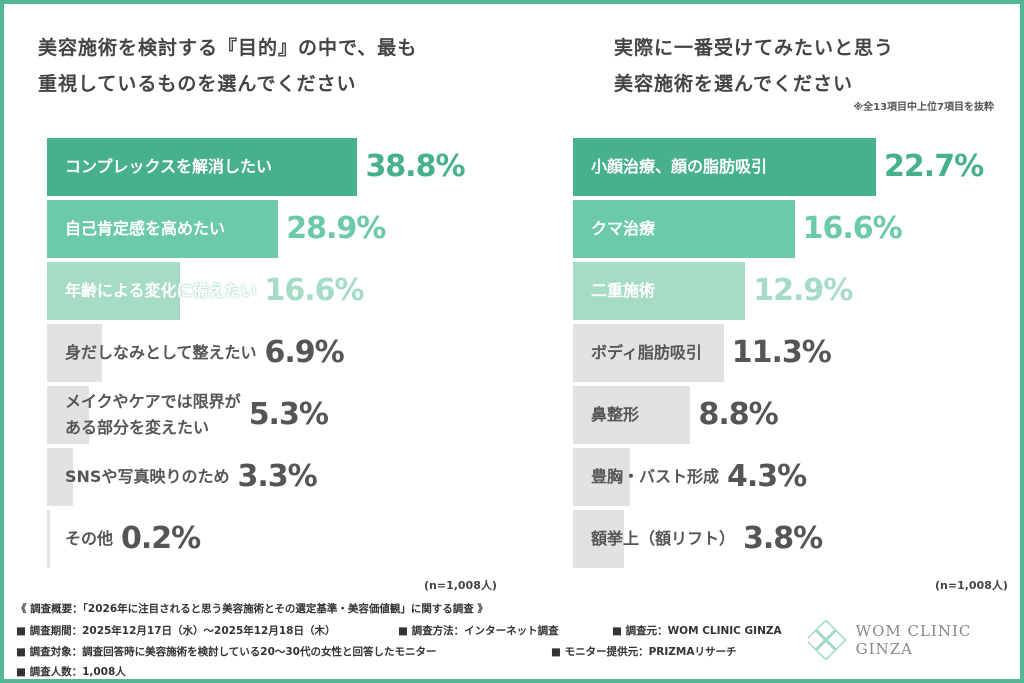  Describe the element at coordinates (145, 228) in the screenshot. I see `category-label: 自己肯定感を高めたい` at that location.